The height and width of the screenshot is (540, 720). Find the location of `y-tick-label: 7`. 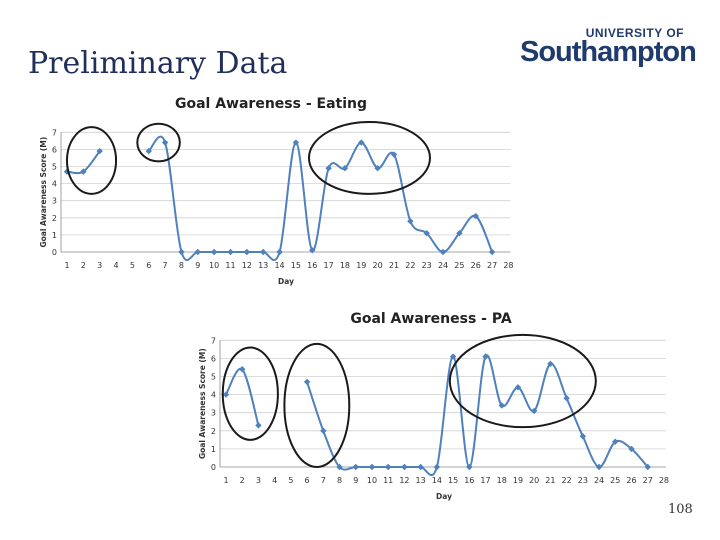

y-tick-label: 7 is located at coordinates (54, 132).